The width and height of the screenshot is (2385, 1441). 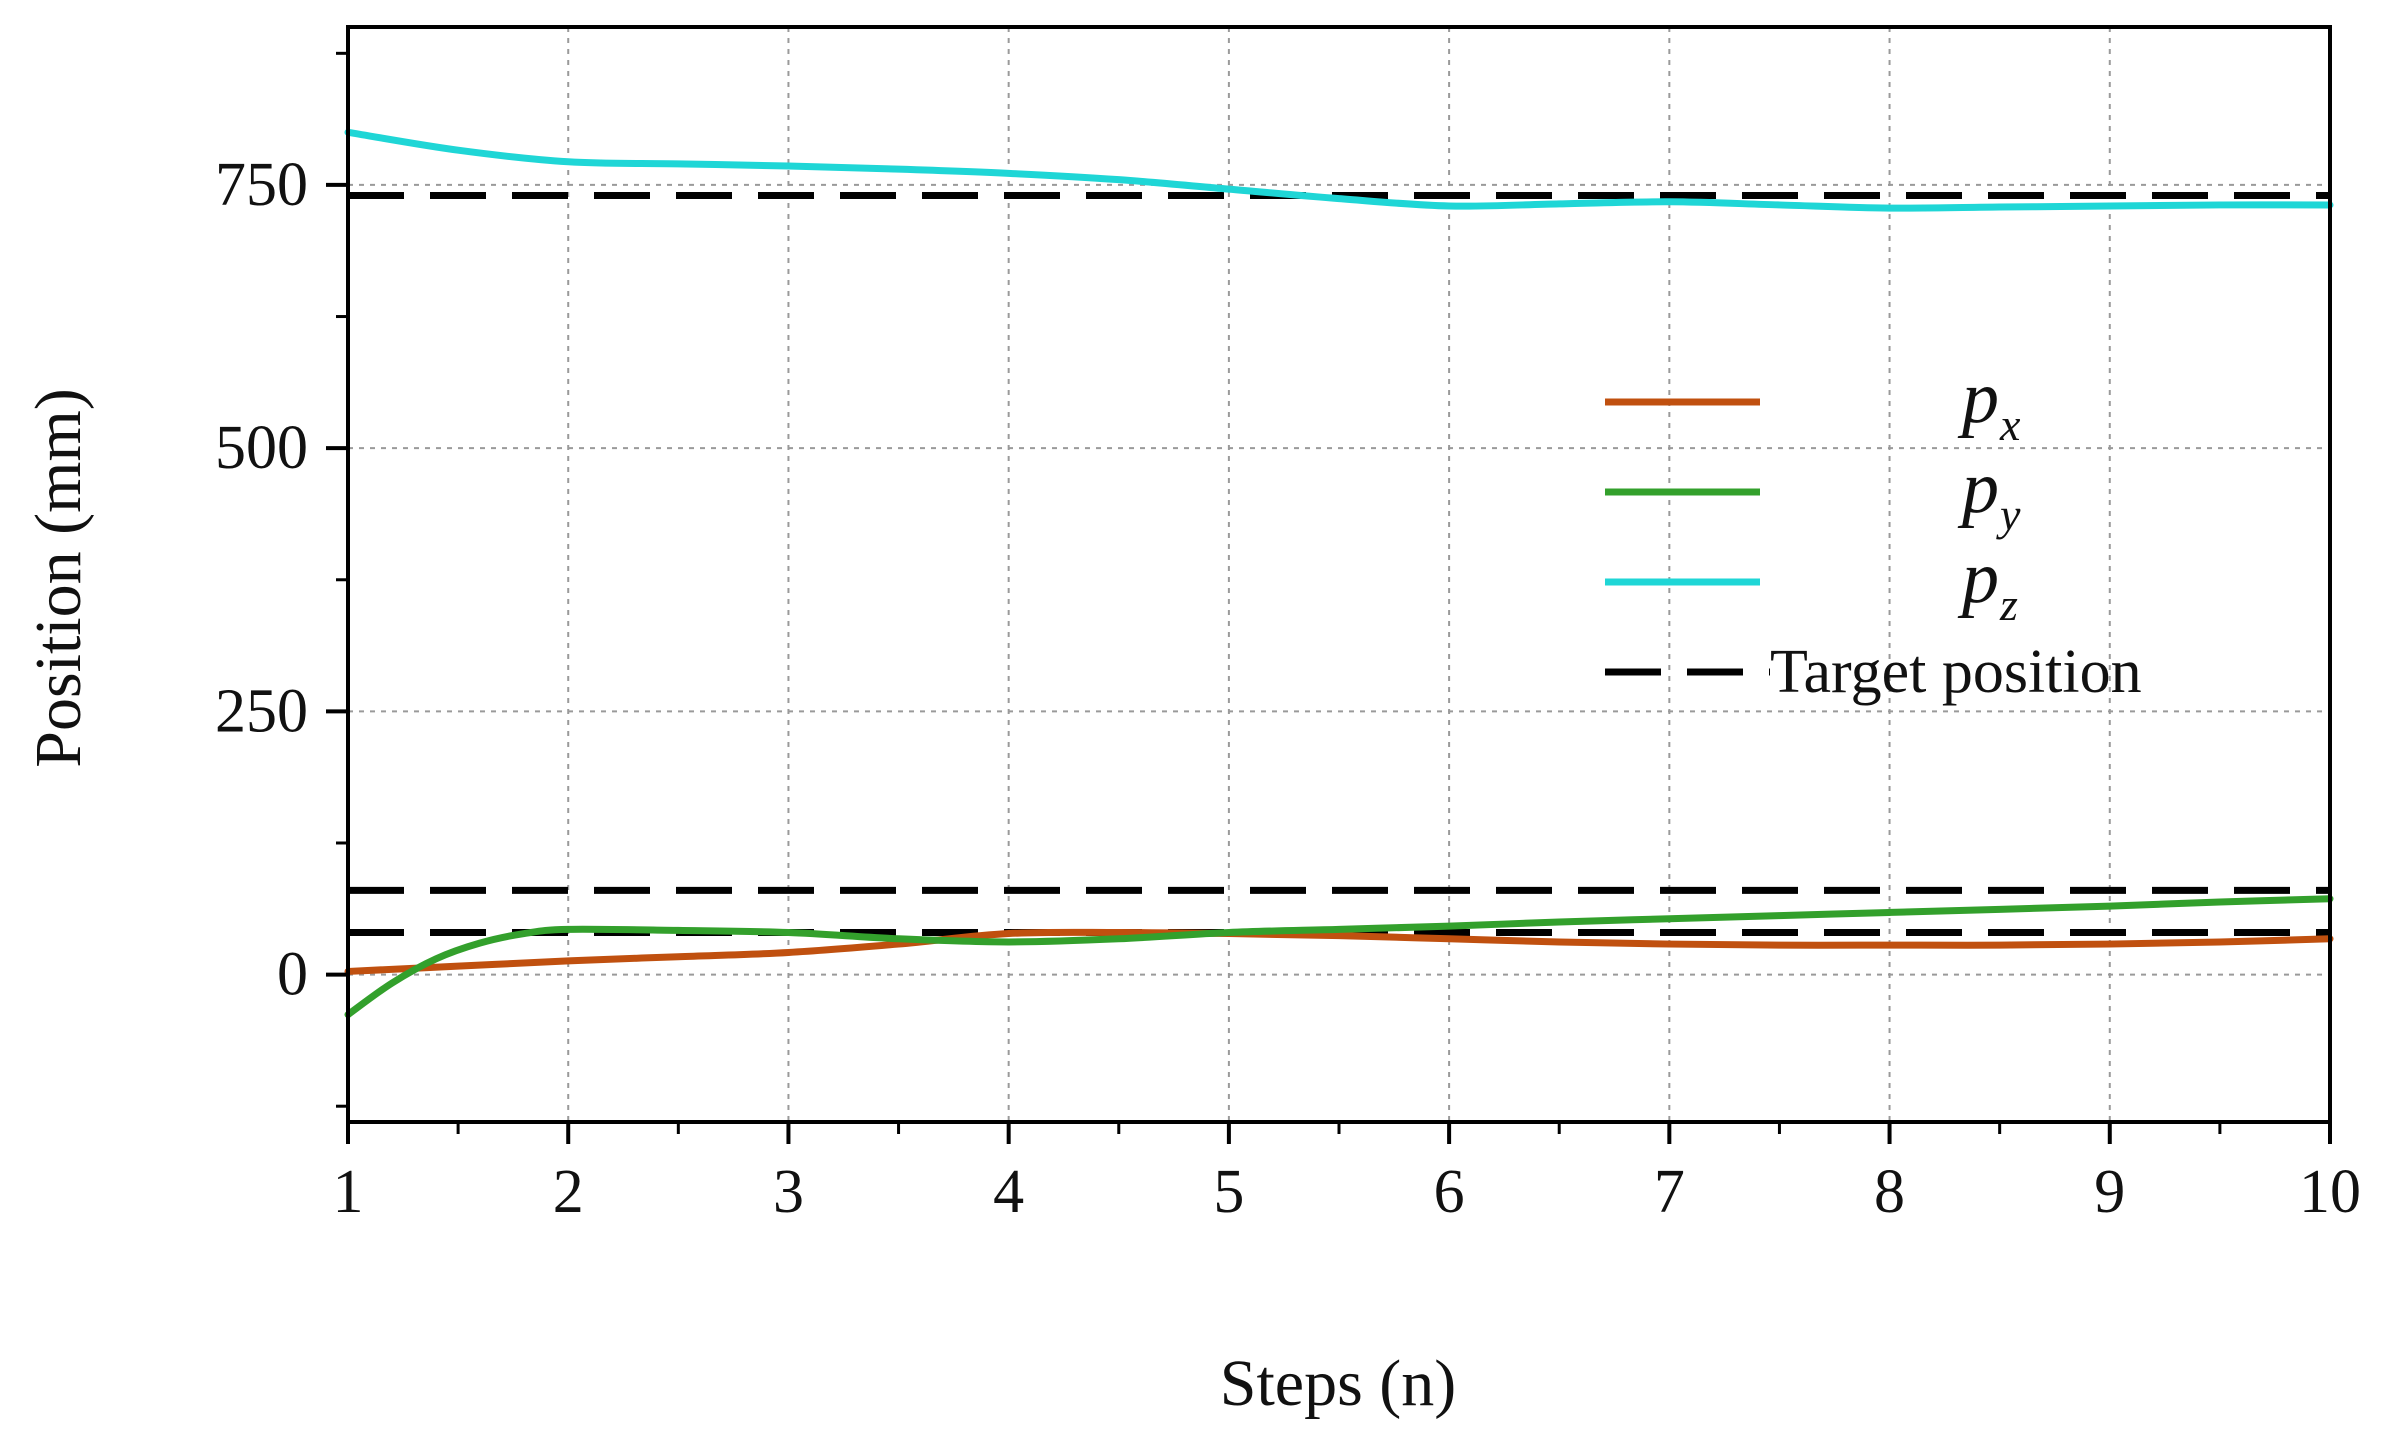 What do you see at coordinates (2010, 424) in the screenshot?
I see `legend-sub-px: x` at bounding box center [2010, 424].